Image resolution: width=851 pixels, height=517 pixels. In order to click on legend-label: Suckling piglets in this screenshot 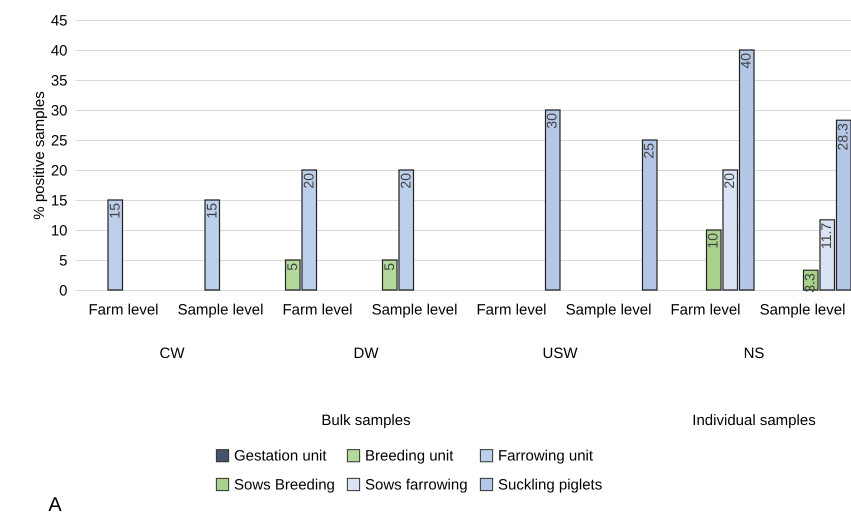, I will do `click(550, 485)`.